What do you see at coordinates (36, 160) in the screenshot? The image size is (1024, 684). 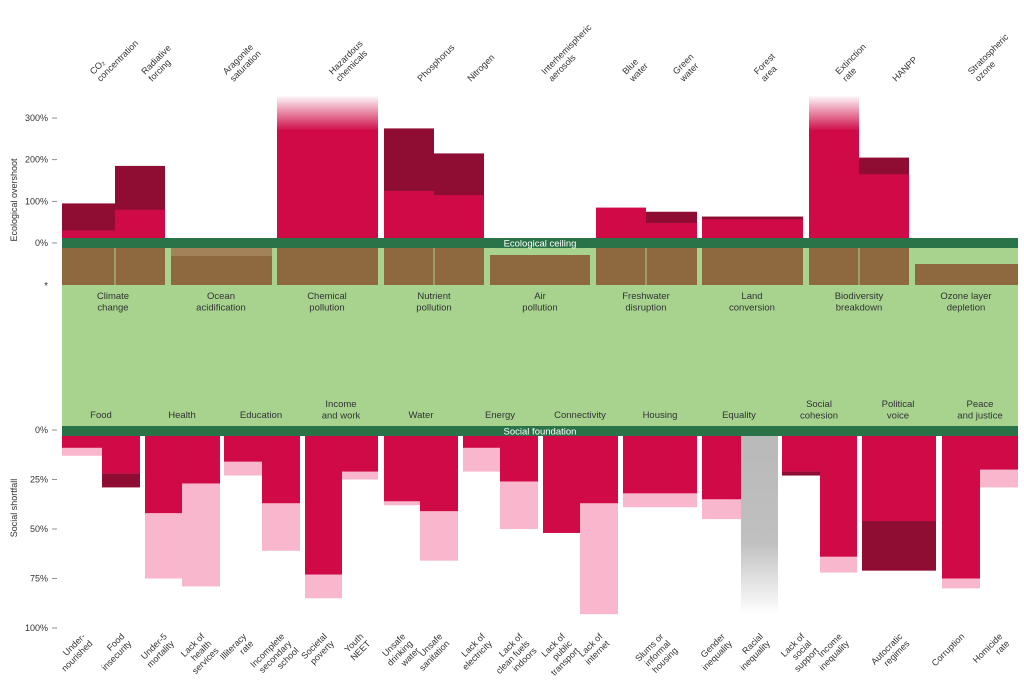 I see `eco-tick-label: 200%` at bounding box center [36, 160].